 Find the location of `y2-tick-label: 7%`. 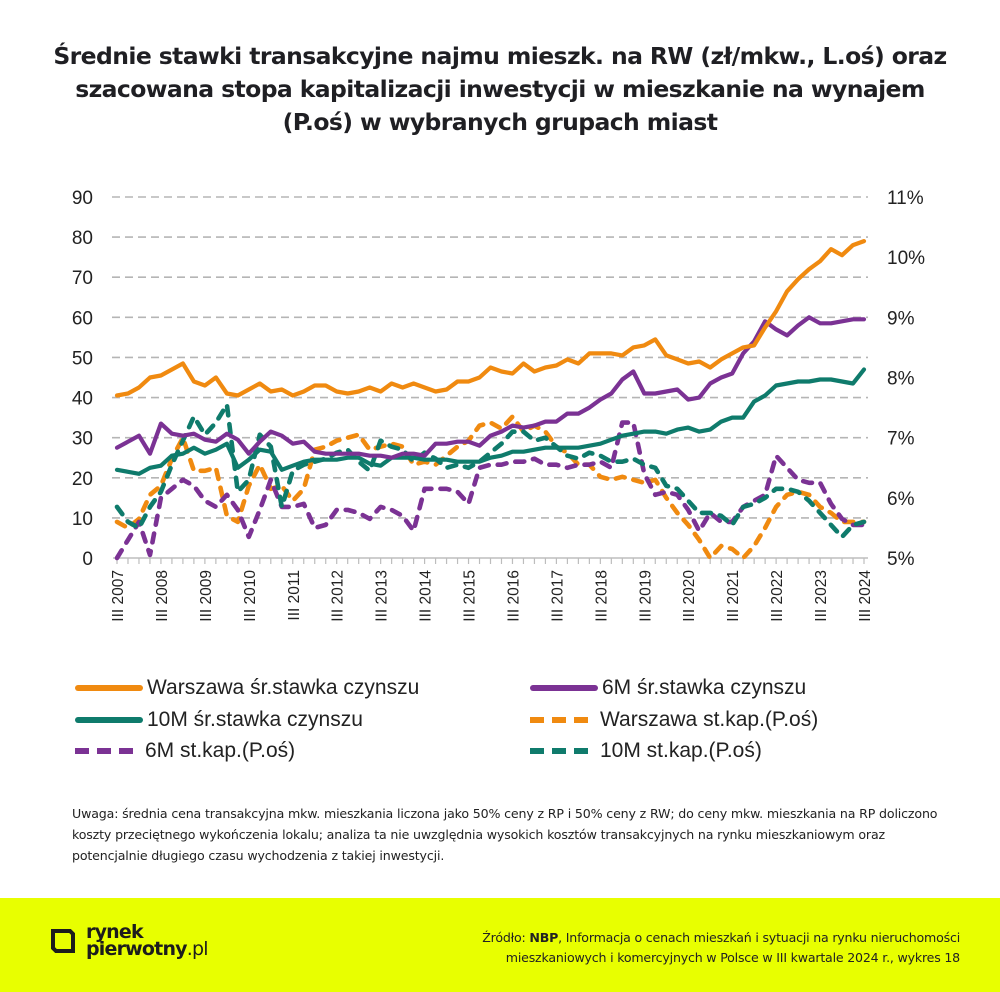

y2-tick-label: 7% is located at coordinates (901, 439).